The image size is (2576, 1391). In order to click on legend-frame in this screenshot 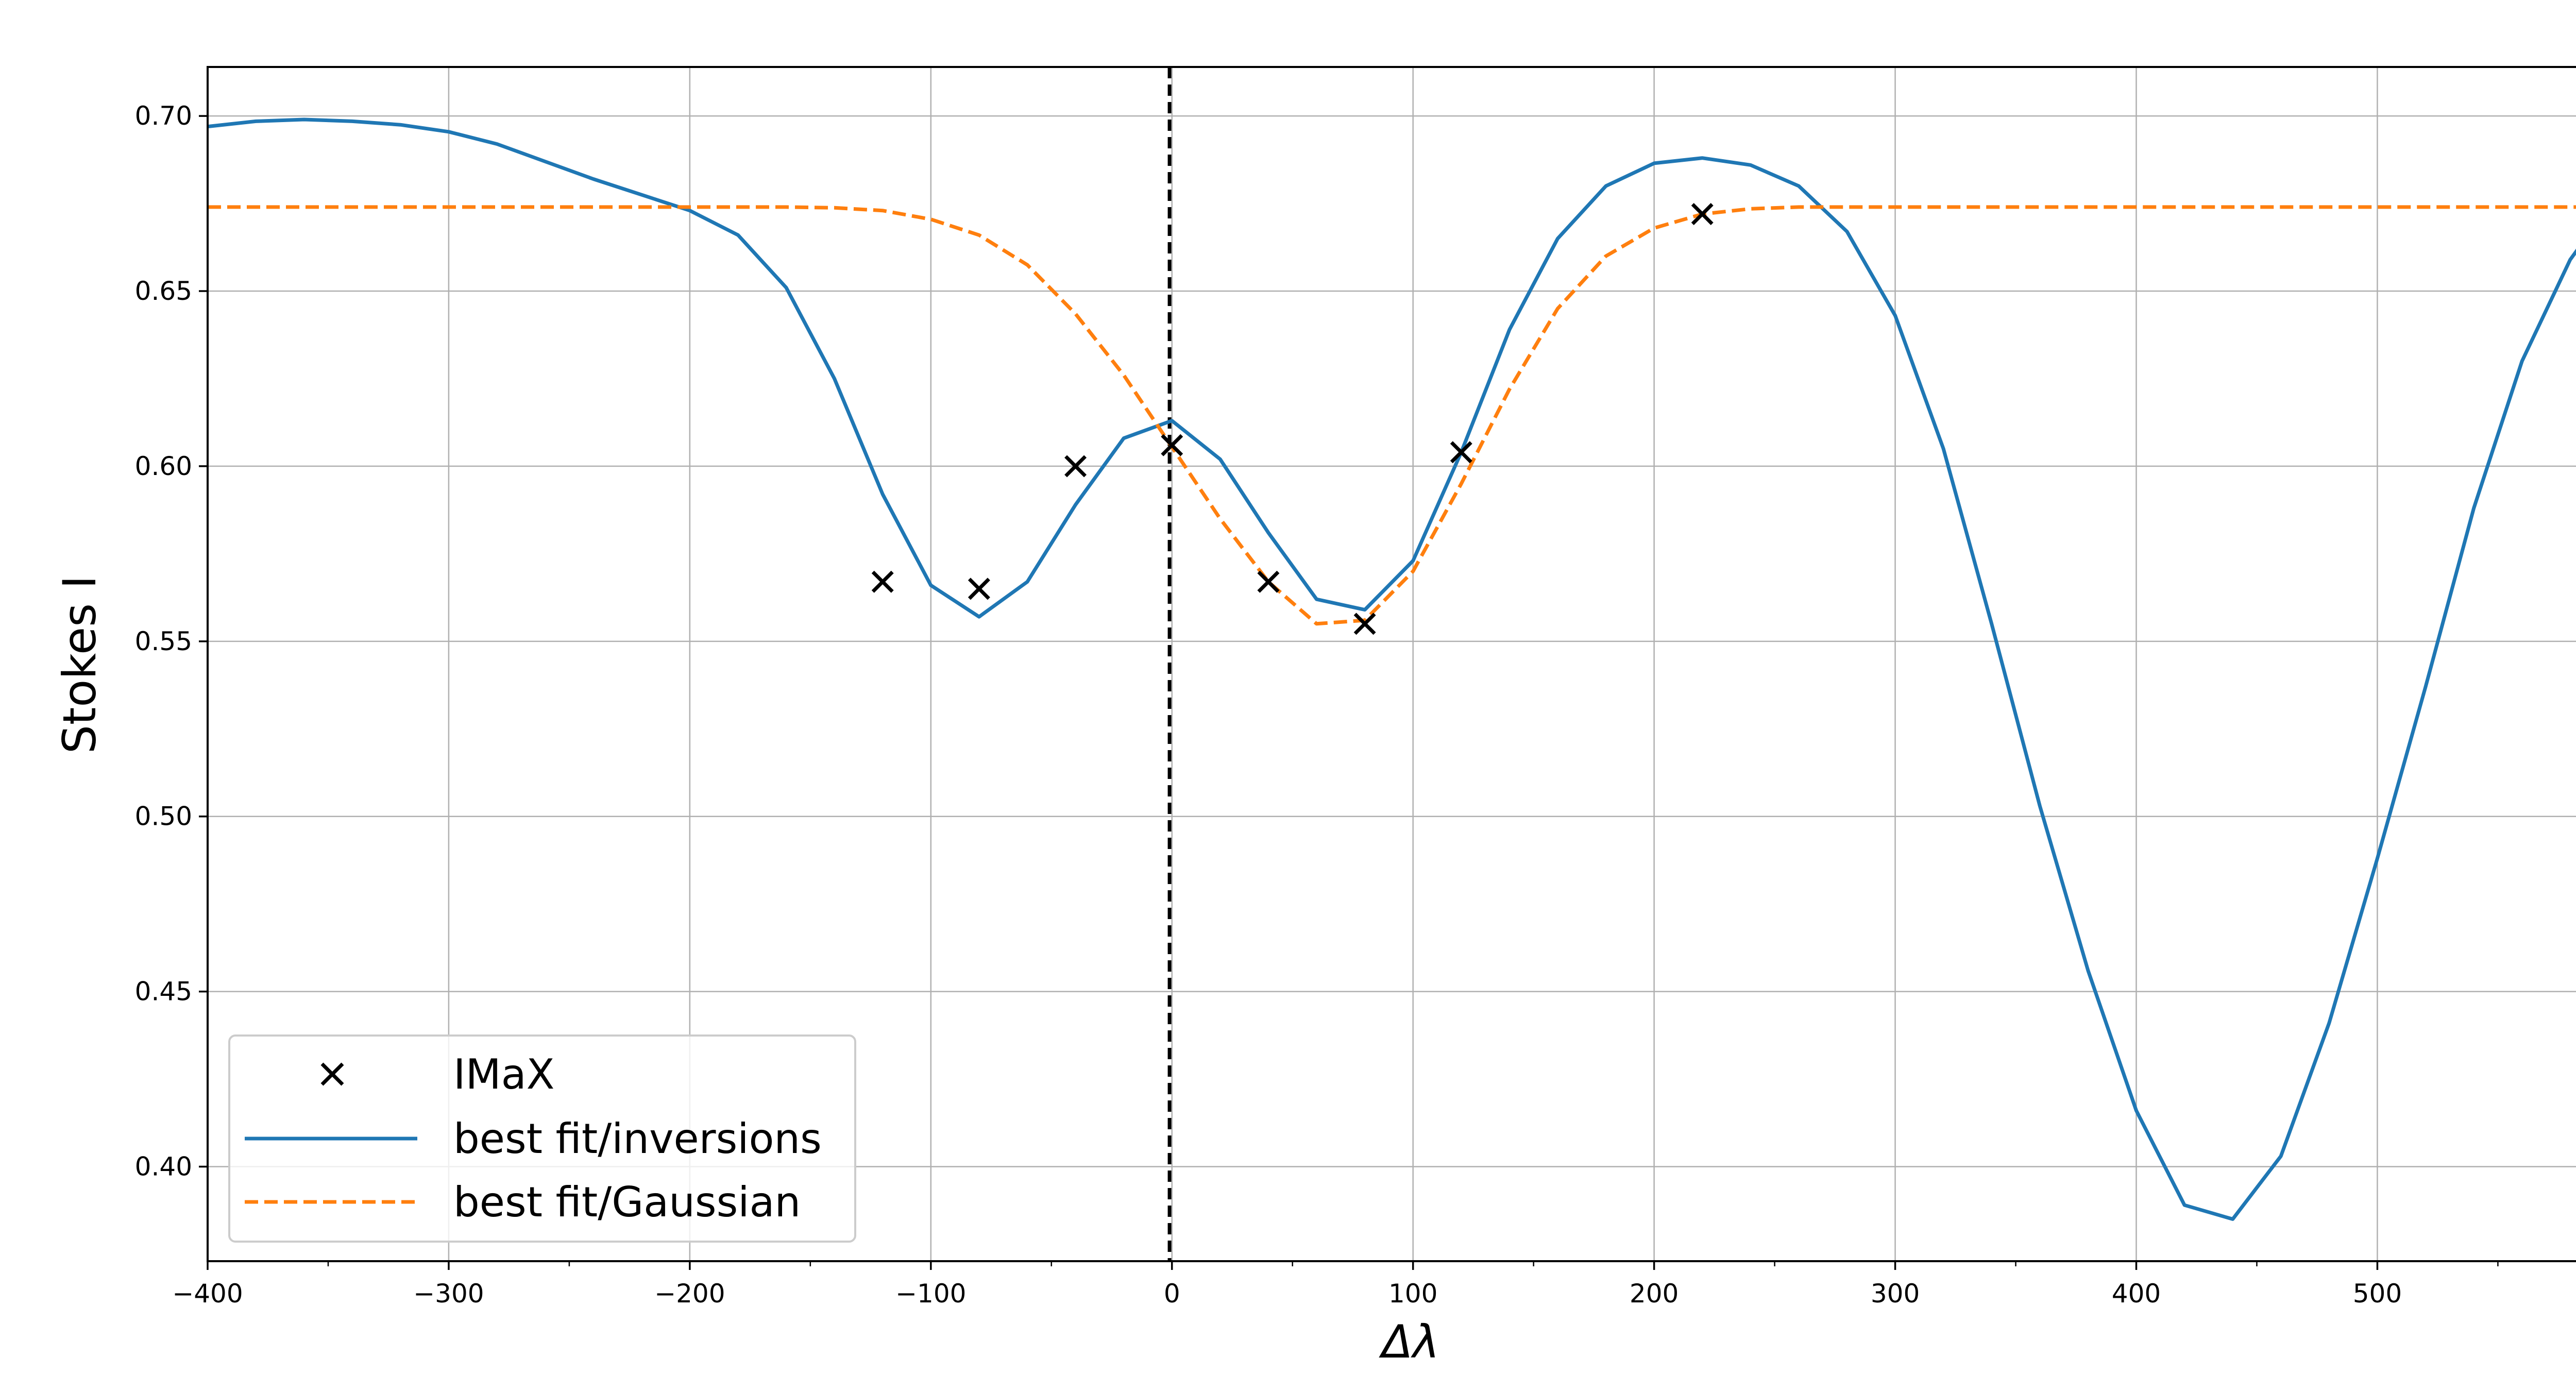, I will do `click(542, 1138)`.